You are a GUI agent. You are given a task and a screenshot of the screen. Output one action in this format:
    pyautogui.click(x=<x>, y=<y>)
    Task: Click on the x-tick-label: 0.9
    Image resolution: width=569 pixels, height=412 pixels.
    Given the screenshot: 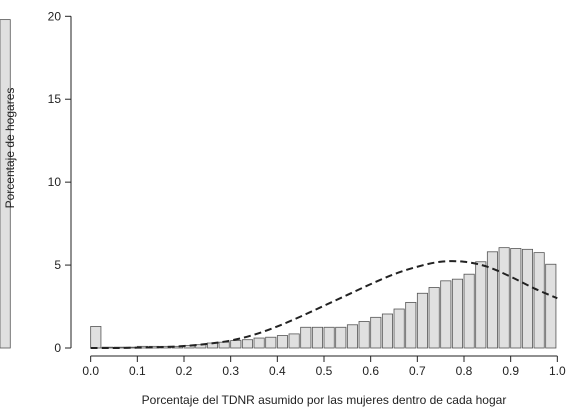 What is the action you would take?
    pyautogui.click(x=510, y=371)
    